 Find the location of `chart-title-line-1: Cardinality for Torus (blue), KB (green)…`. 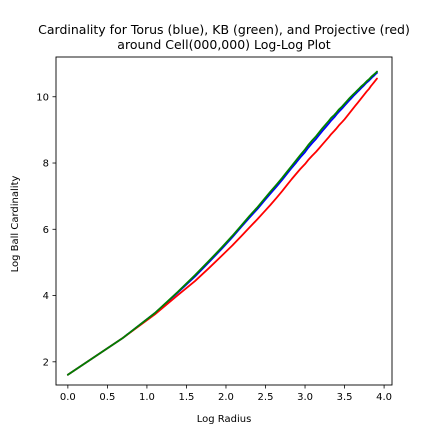

chart-title-line-1: Cardinality for Torus (blue), KB (green)… is located at coordinates (224, 29).